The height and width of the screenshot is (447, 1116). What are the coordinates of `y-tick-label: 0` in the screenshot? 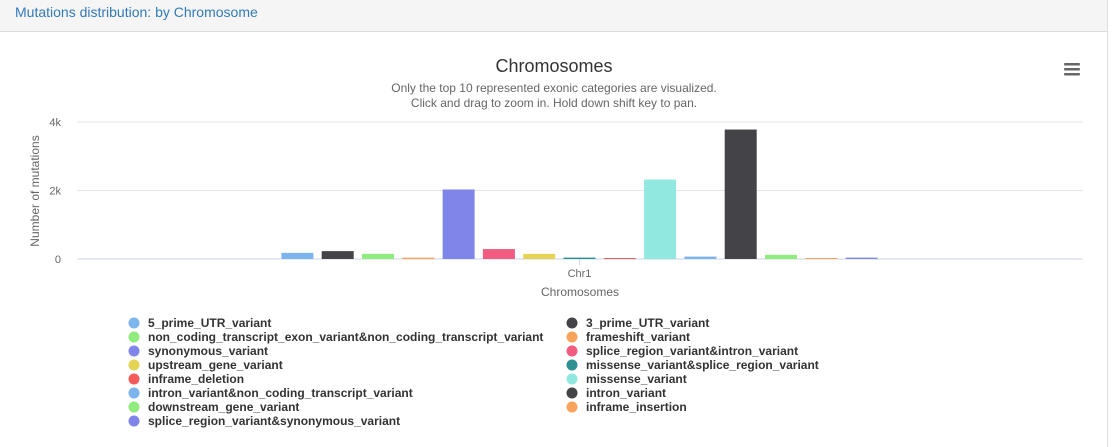 It's located at (58, 260).